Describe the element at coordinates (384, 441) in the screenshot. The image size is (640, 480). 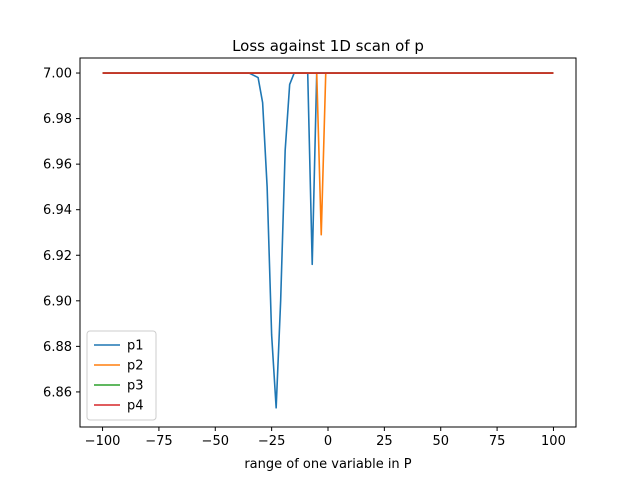
I see `x-tick-label: 25` at that location.